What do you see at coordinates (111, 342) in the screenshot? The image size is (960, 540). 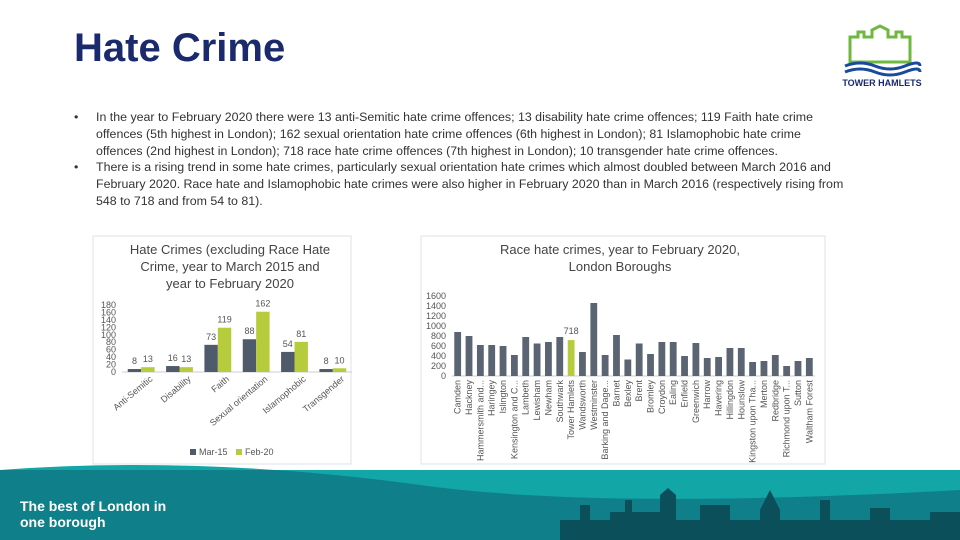 I see `y-tick-label: 80` at bounding box center [111, 342].